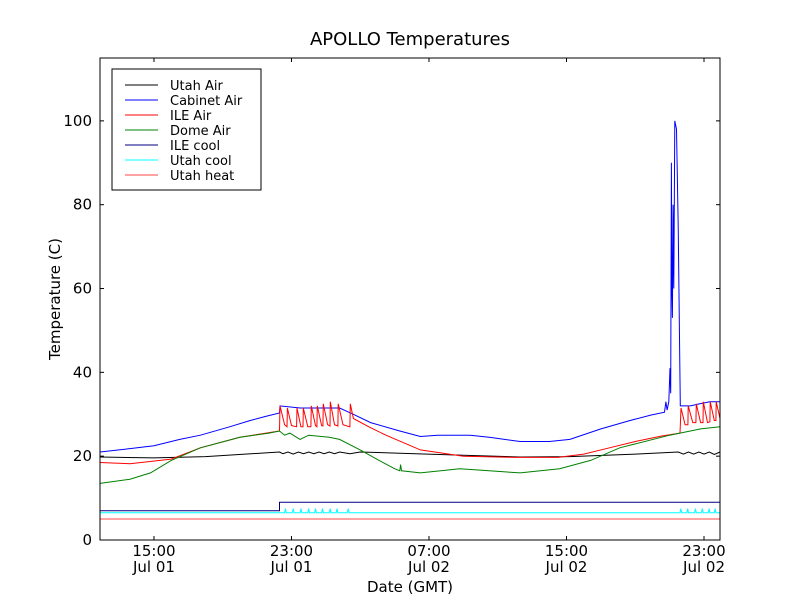  Describe the element at coordinates (202, 176) in the screenshot. I see `legend-label: Utah heat` at that location.